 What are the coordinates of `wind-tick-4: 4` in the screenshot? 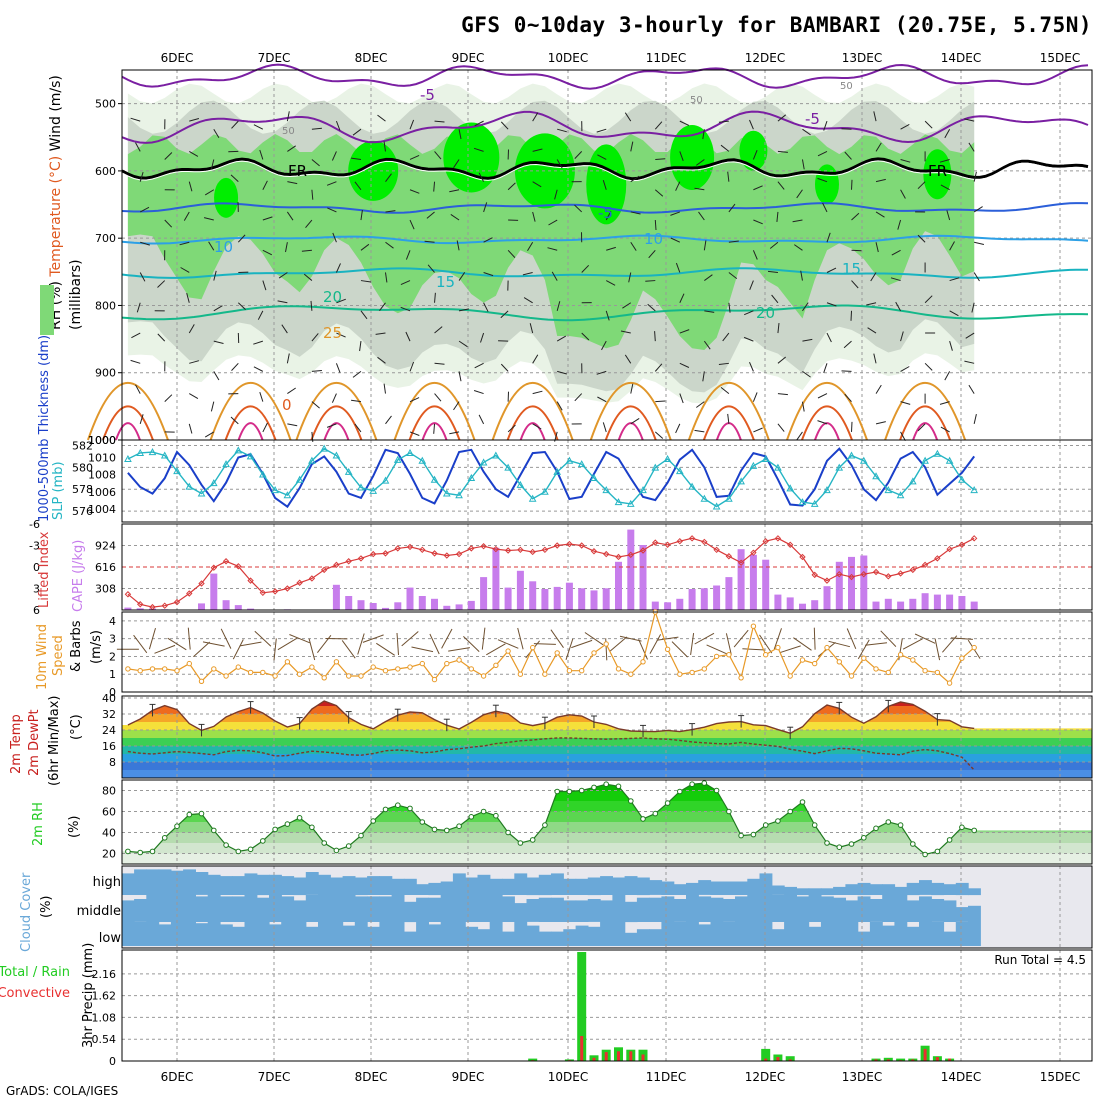 It's located at (112, 621).